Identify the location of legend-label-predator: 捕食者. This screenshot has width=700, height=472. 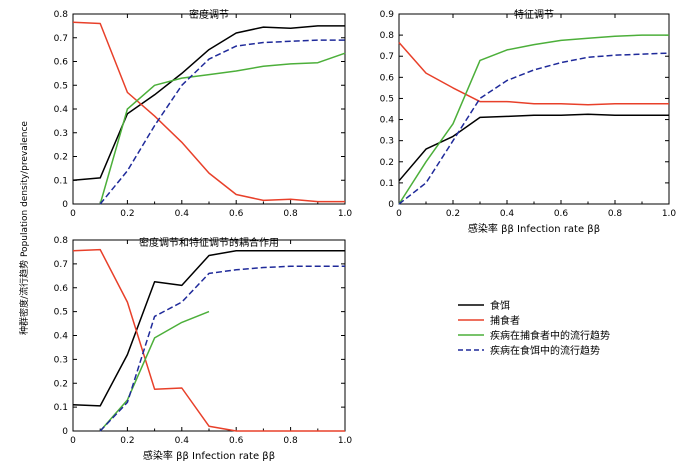
(505, 320).